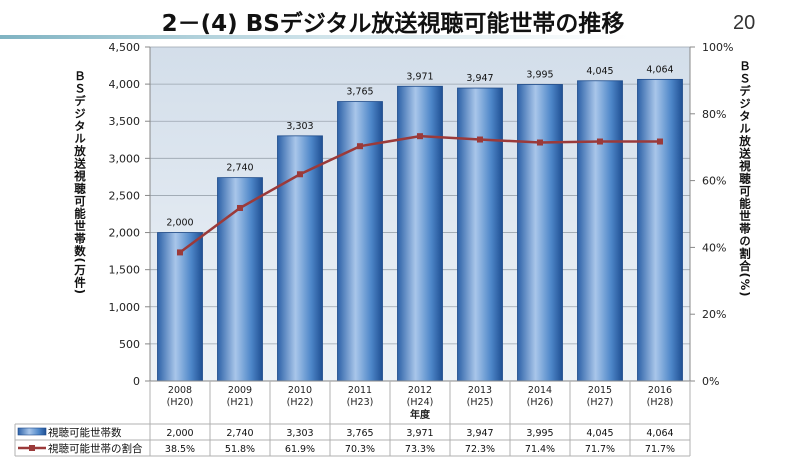  I want to click on x-tick-era: (H28), so click(660, 402).